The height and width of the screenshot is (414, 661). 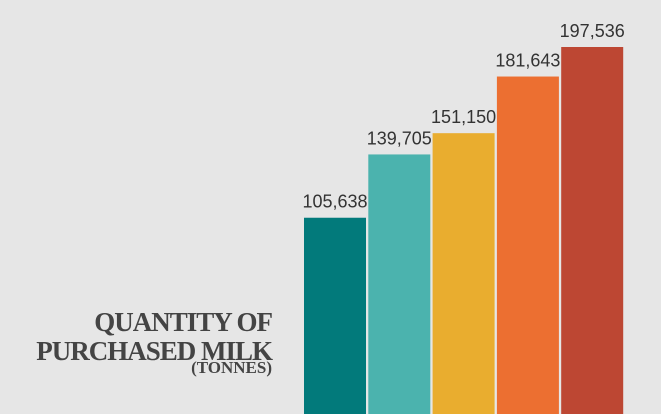 What do you see at coordinates (399, 138) in the screenshot?
I see `value-label: 139,705` at bounding box center [399, 138].